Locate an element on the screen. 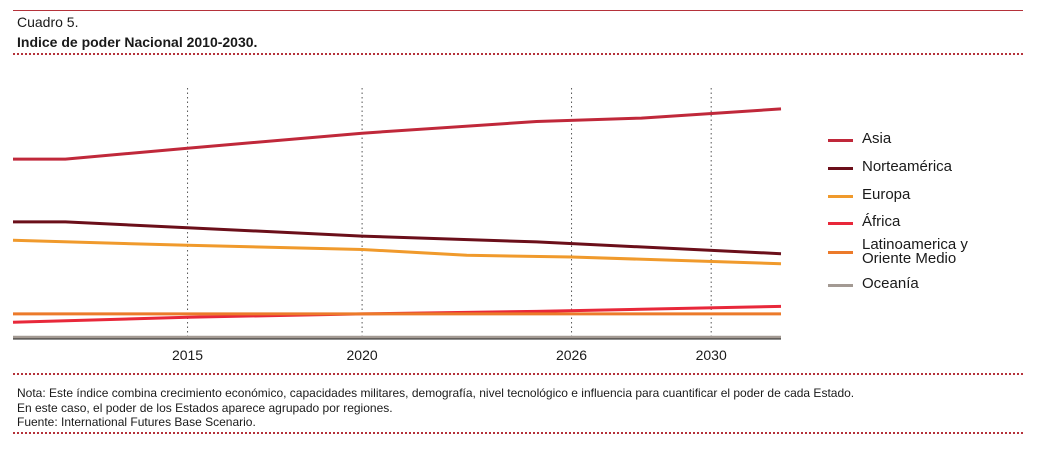  x-tick-label: 2020 is located at coordinates (362, 355).